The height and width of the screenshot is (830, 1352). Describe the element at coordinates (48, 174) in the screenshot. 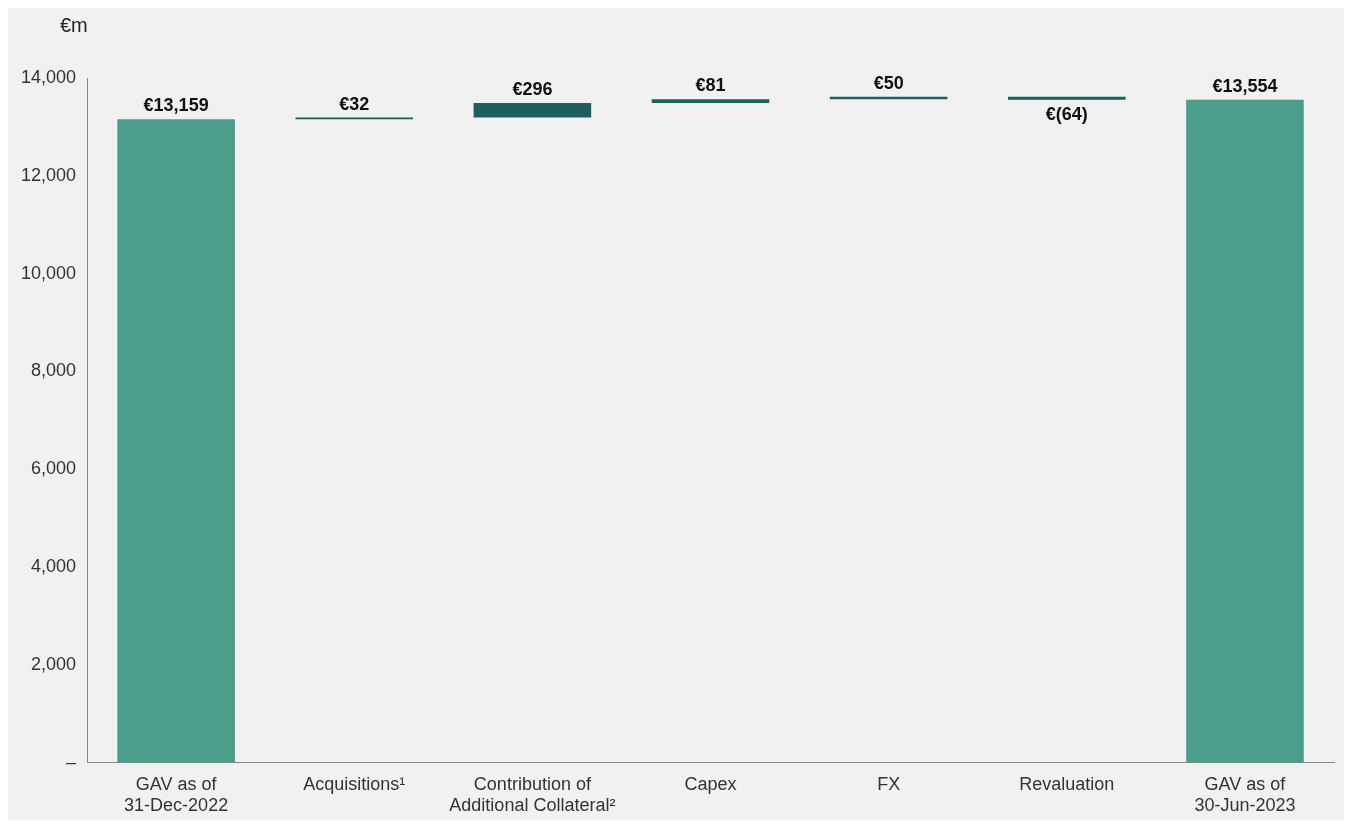

I see `y-tick-label: 12,000` at that location.